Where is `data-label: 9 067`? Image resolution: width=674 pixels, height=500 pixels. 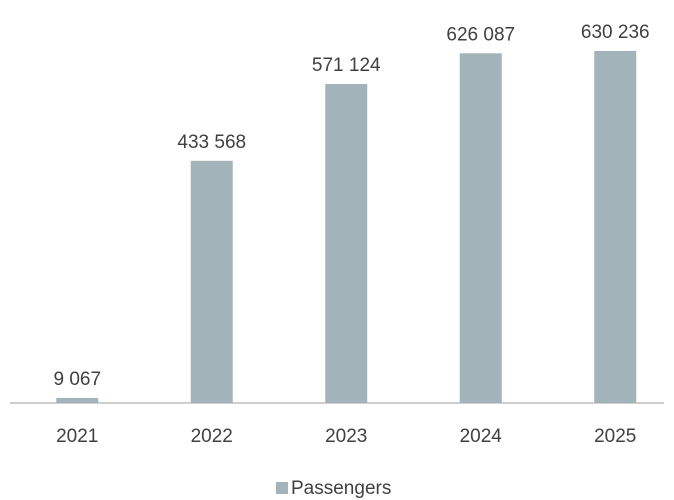 data-label: 9 067 is located at coordinates (77, 379).